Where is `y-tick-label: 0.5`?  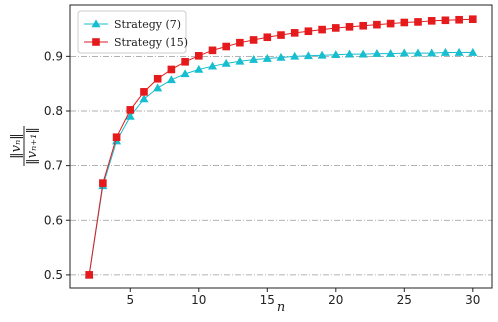 y-tick-label: 0.5 is located at coordinates (53, 275).